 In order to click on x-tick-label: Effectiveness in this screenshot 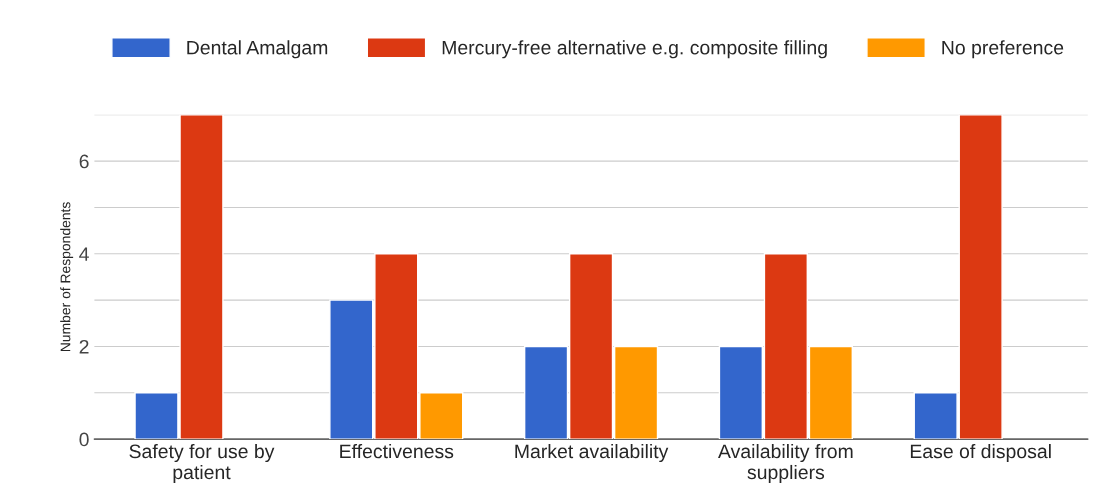, I will do `click(397, 451)`.